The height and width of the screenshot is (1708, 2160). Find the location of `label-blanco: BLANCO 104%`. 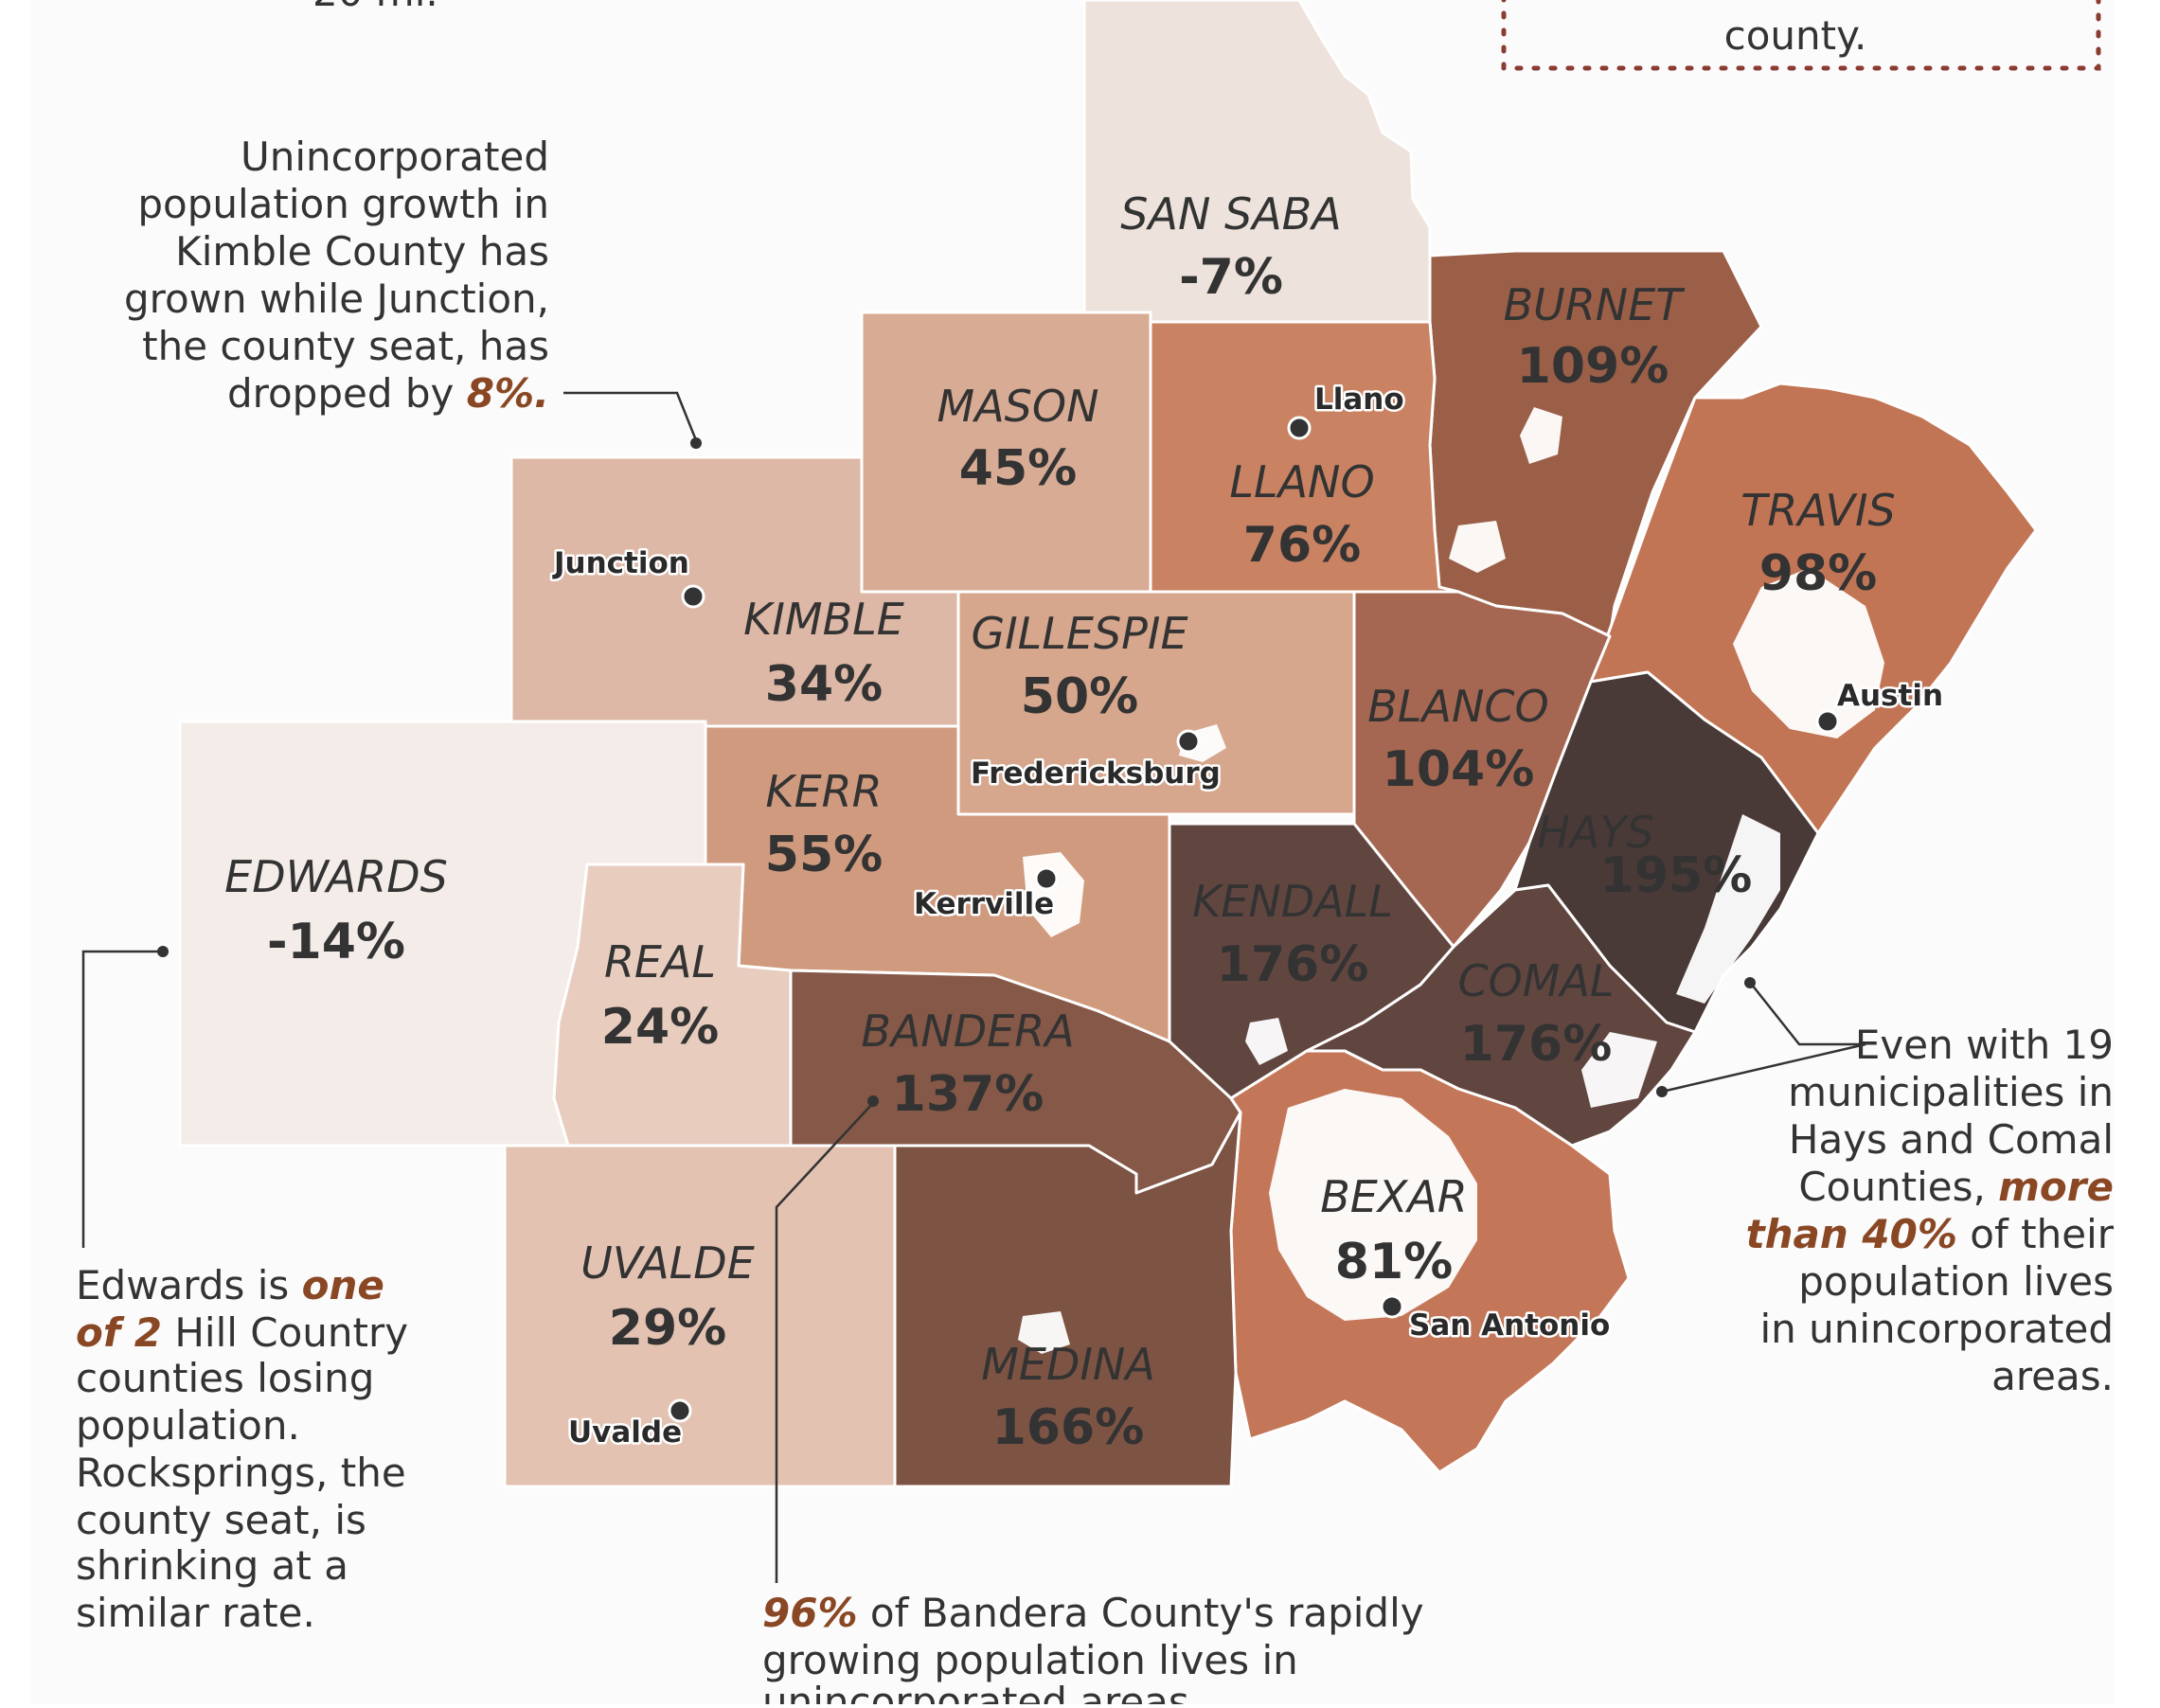

label-blanco: BLANCO 104% is located at coordinates (1457, 739).